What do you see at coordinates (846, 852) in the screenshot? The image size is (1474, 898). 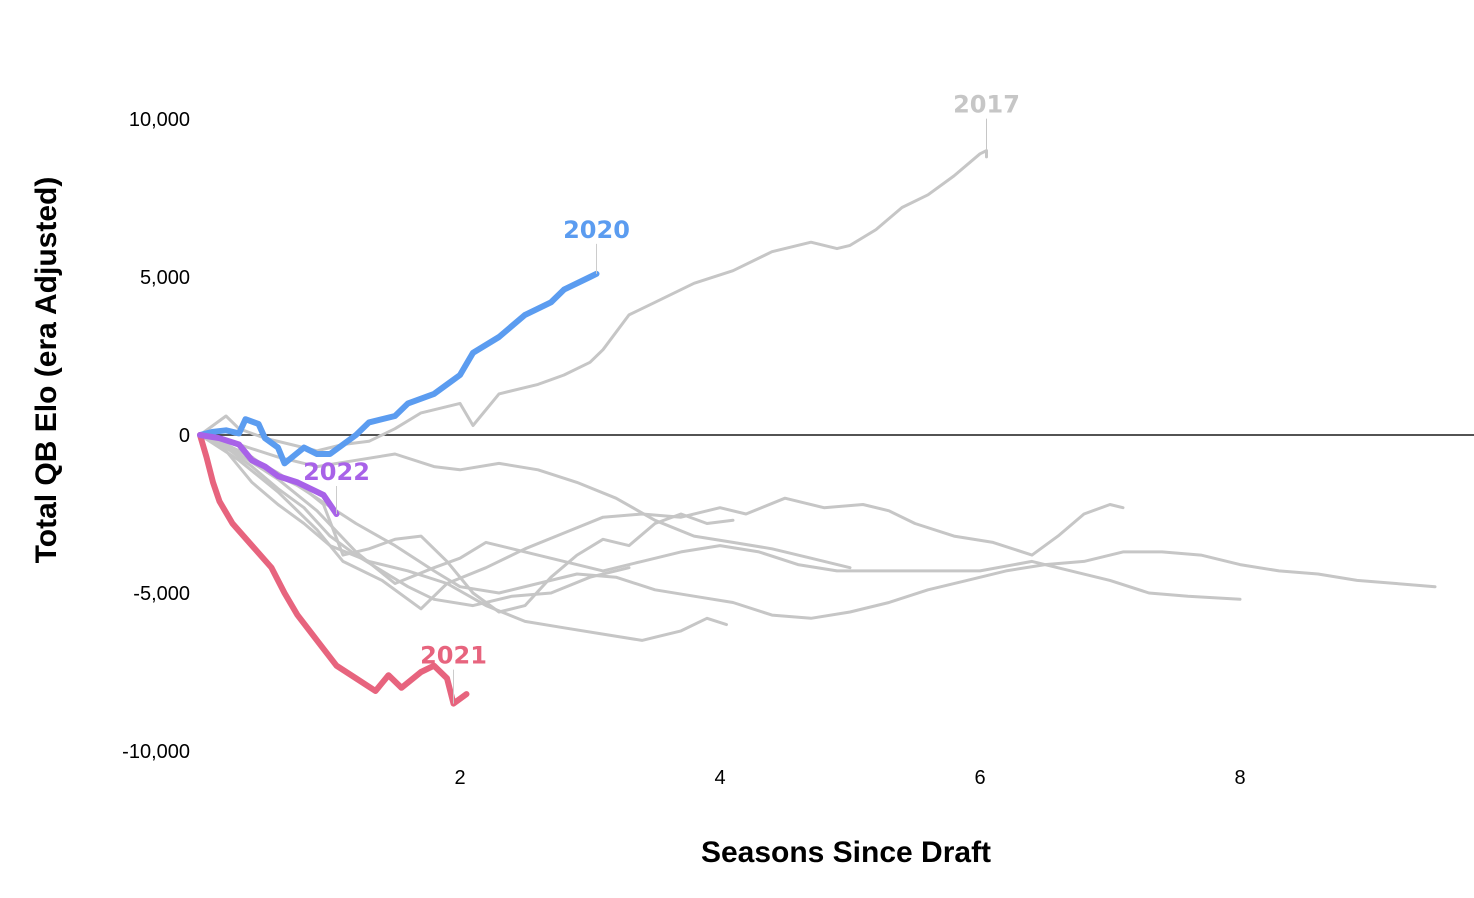 I see `x-axis-title: Seasons Since Draft` at bounding box center [846, 852].